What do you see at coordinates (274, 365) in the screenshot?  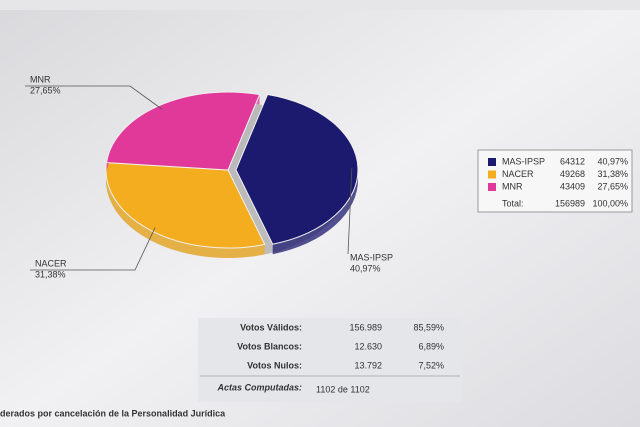 I see `stats-label: Votos Nulos:` at bounding box center [274, 365].